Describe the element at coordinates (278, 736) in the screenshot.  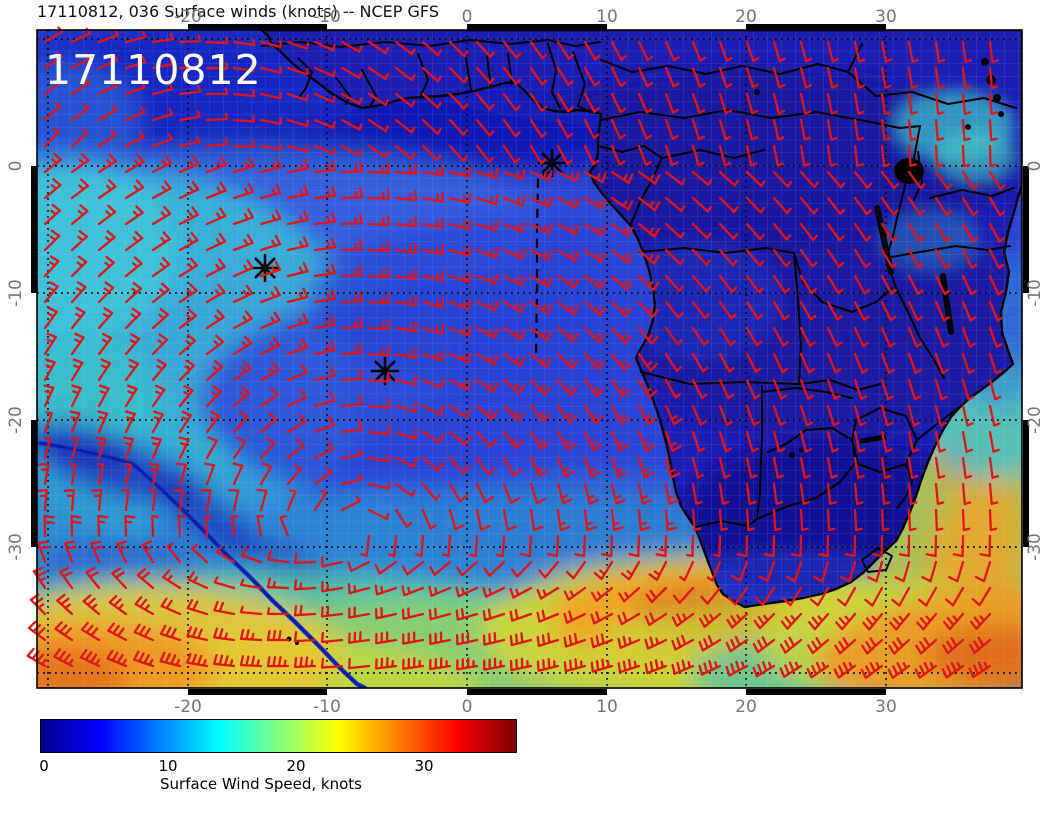
I see `colorbar` at that location.